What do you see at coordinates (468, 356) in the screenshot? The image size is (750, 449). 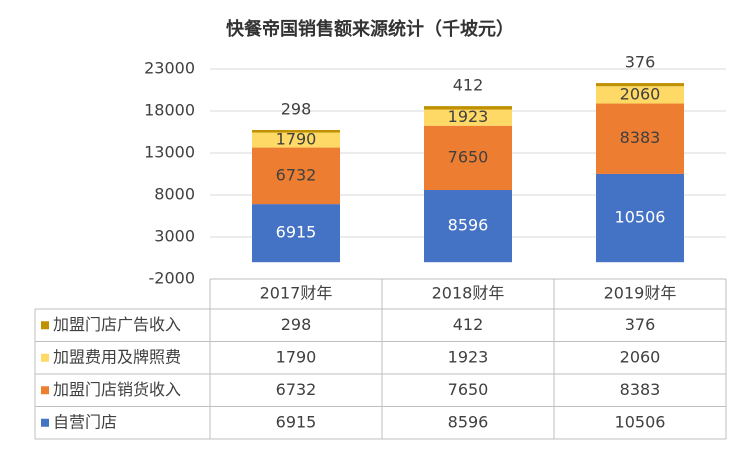 I see `table-cell: 1923` at bounding box center [468, 356].